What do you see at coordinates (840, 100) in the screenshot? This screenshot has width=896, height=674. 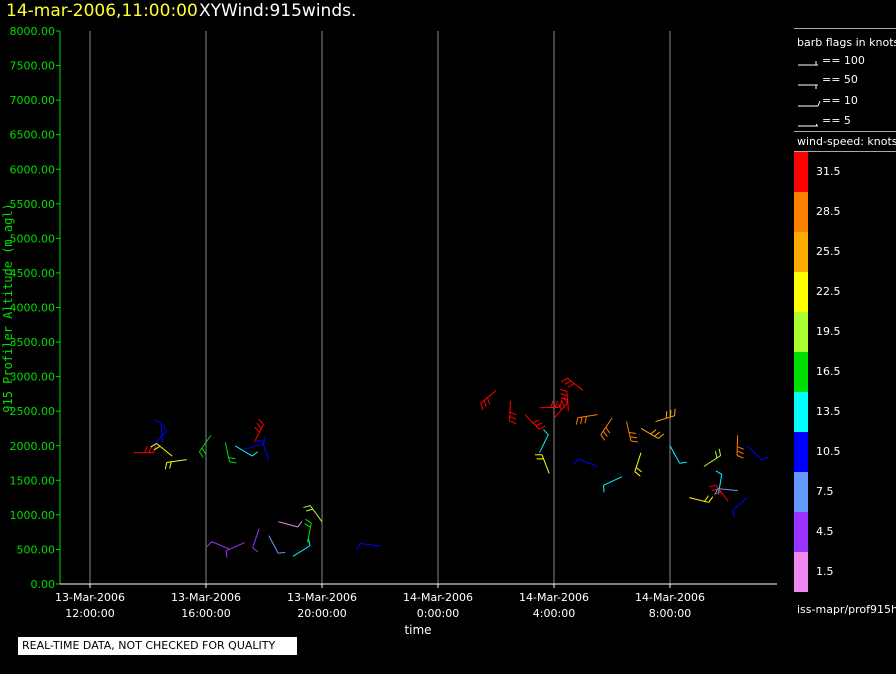 I see `barb-flag-10-label: == 10` at bounding box center [840, 100].